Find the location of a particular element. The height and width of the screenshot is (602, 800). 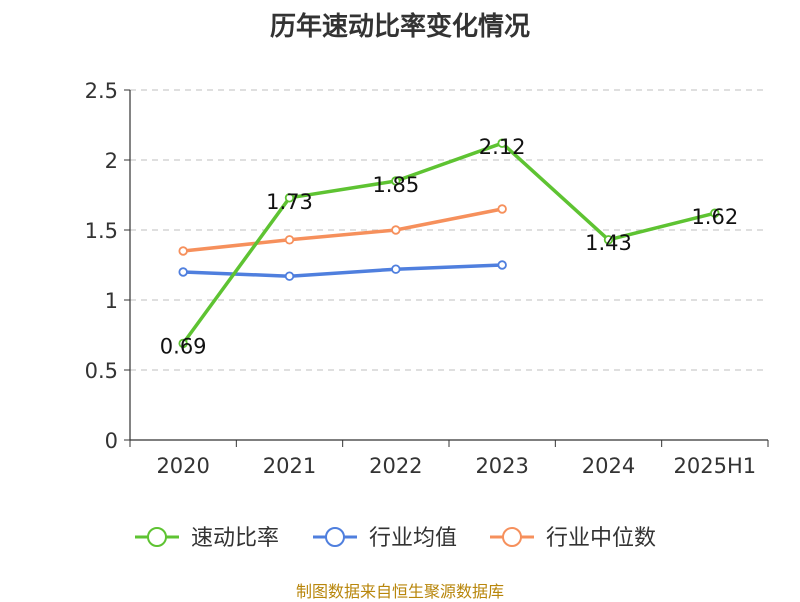

chart-title: 历年速动比率变化情况 is located at coordinates (399, 27).